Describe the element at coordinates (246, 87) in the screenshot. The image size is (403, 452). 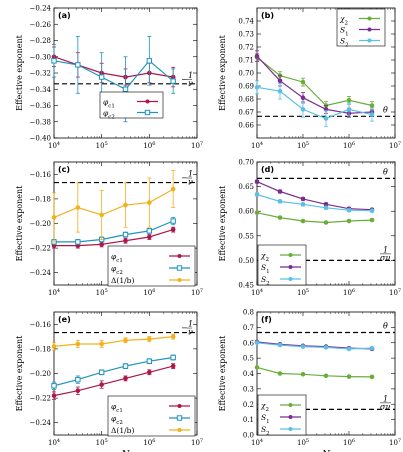
I see `y-tick-label: 0.69` at that location.